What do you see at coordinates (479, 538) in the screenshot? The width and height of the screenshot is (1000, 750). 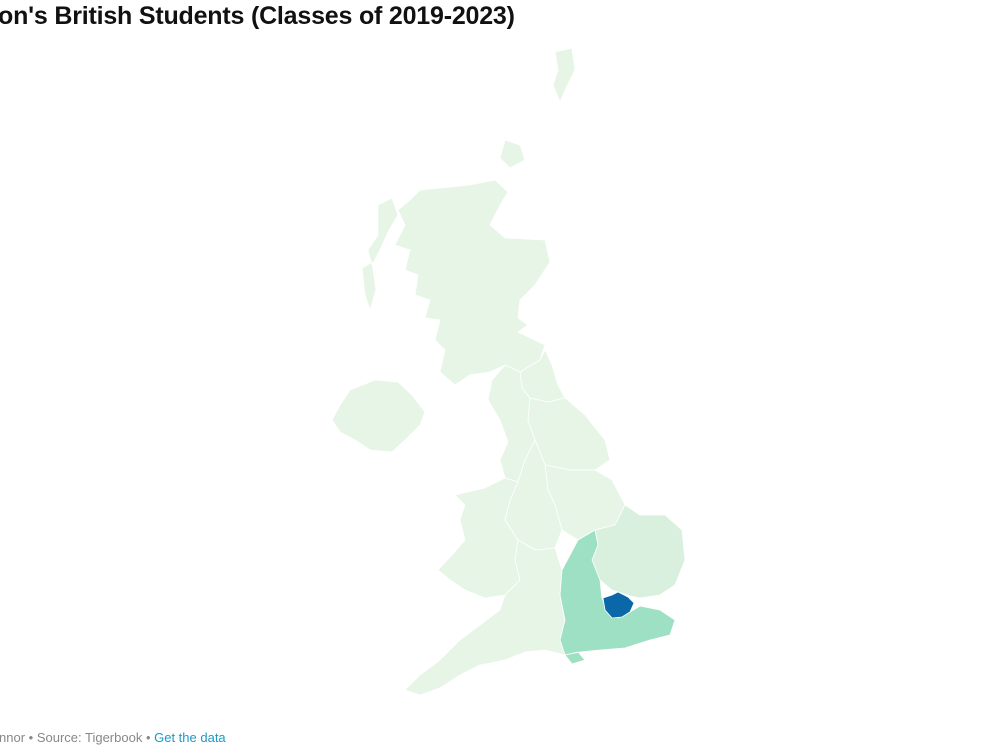 I see `region-wales: Wales` at bounding box center [479, 538].